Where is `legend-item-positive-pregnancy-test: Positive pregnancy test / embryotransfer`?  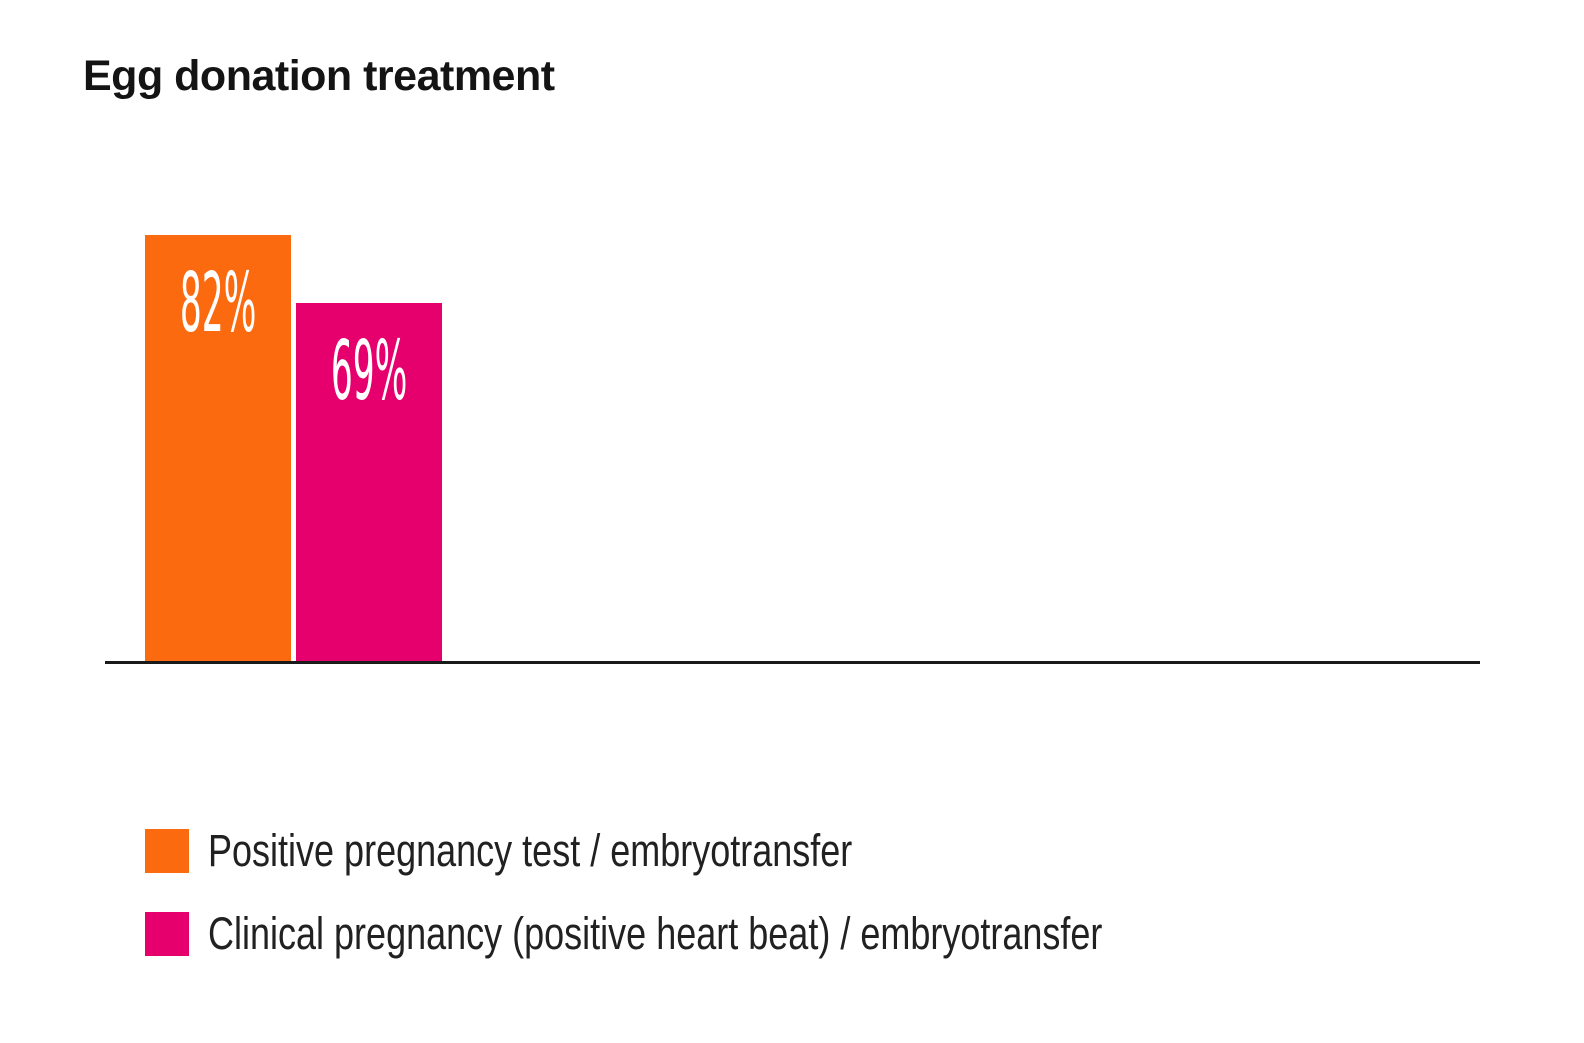 legend-item-positive-pregnancy-test: Positive pregnancy test / embryotransfer is located at coordinates (735, 850).